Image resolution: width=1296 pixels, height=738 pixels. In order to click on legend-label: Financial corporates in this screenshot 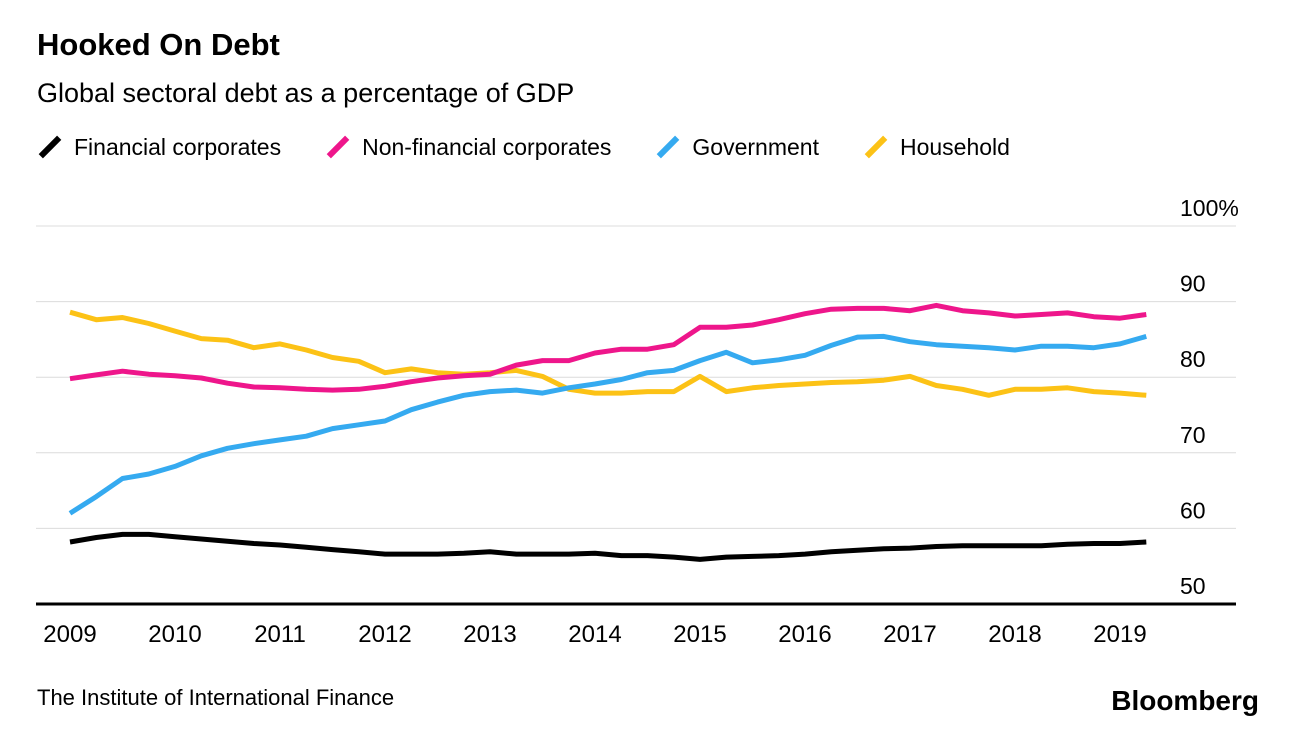, I will do `click(178, 146)`.